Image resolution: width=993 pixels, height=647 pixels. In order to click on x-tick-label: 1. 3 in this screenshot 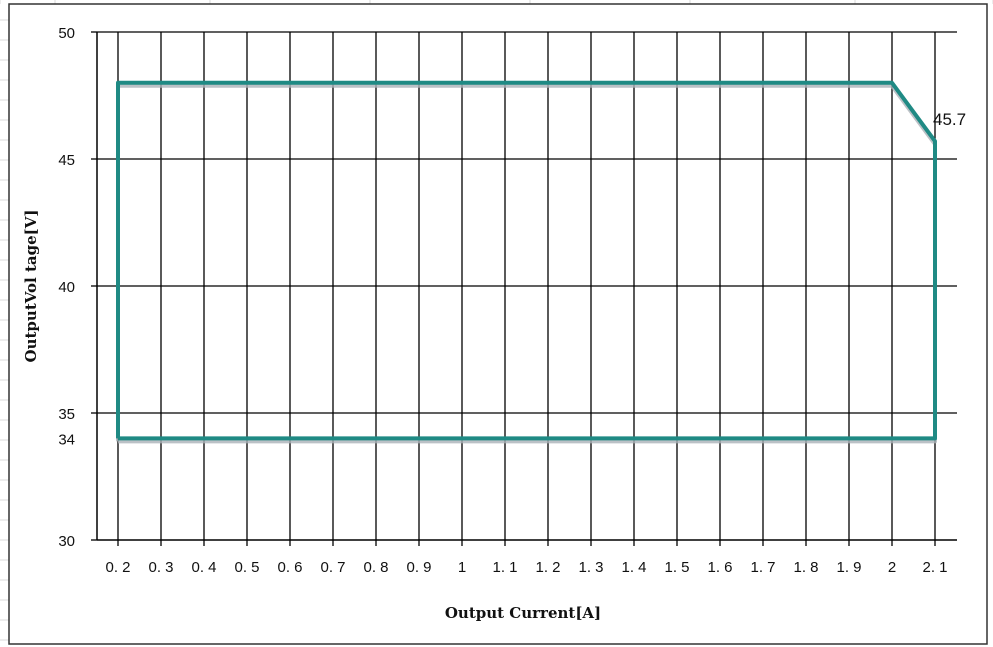, I will do `click(590, 567)`.